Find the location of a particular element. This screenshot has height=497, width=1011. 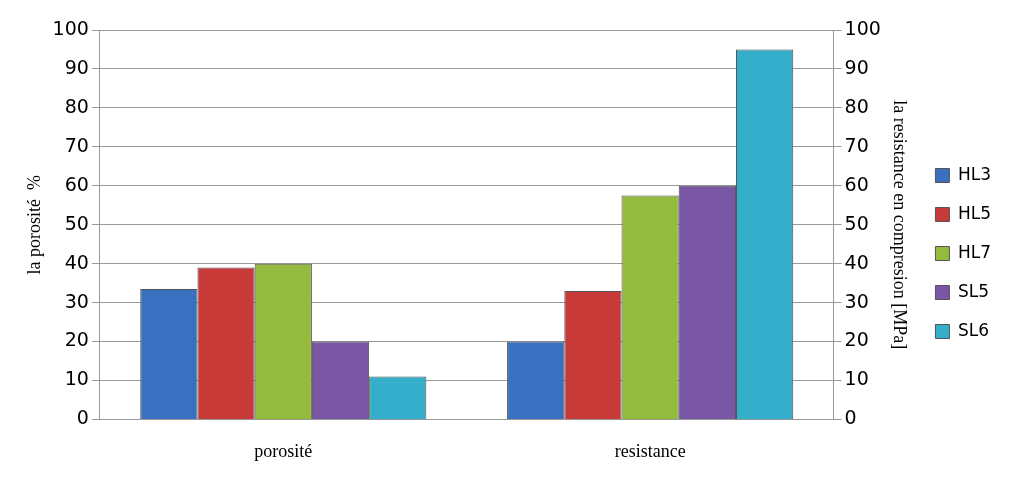

y-tick-label: 70 is located at coordinates (76, 144).